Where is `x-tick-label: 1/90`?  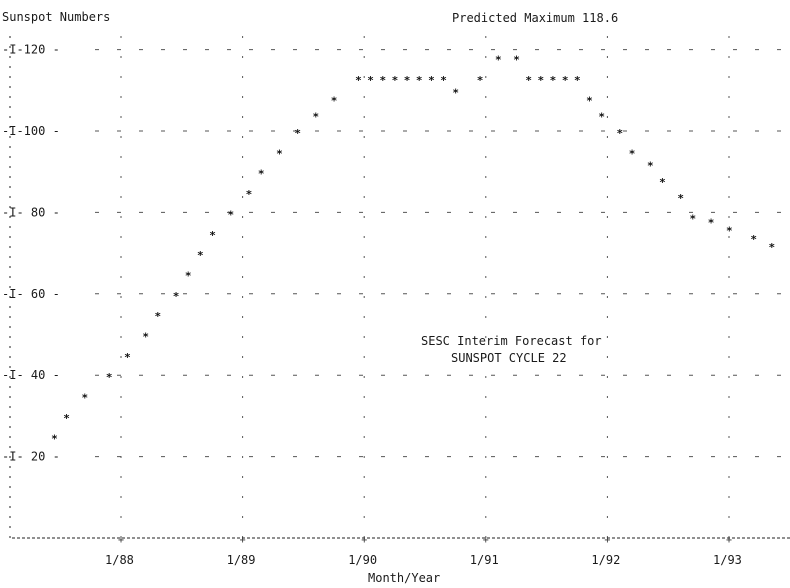
x-tick-label: 1/90 is located at coordinates (362, 560).